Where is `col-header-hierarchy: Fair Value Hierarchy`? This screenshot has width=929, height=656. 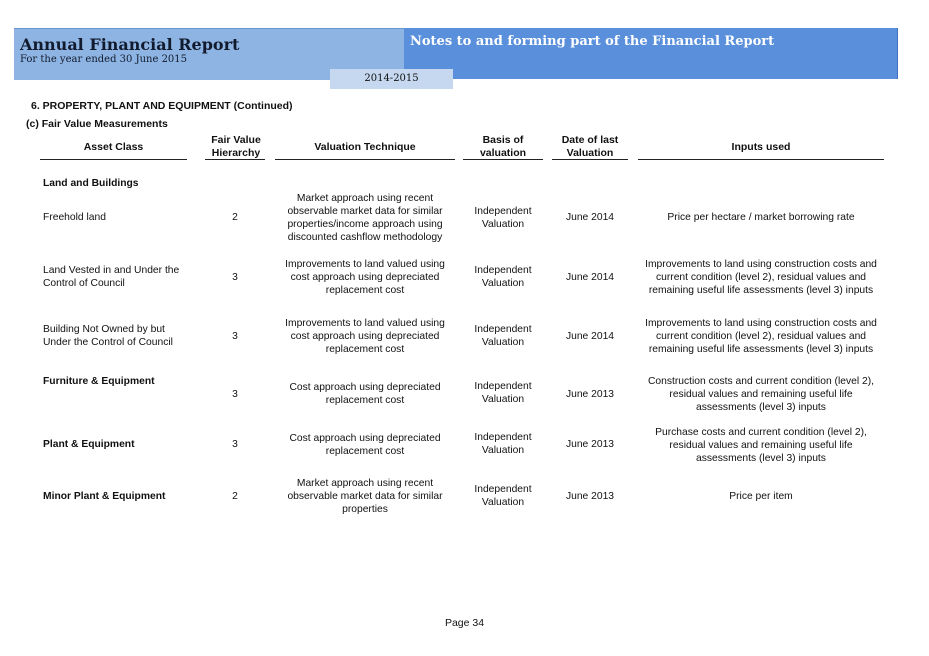
col-header-hierarchy: Fair Value Hierarchy is located at coordinates (236, 146).